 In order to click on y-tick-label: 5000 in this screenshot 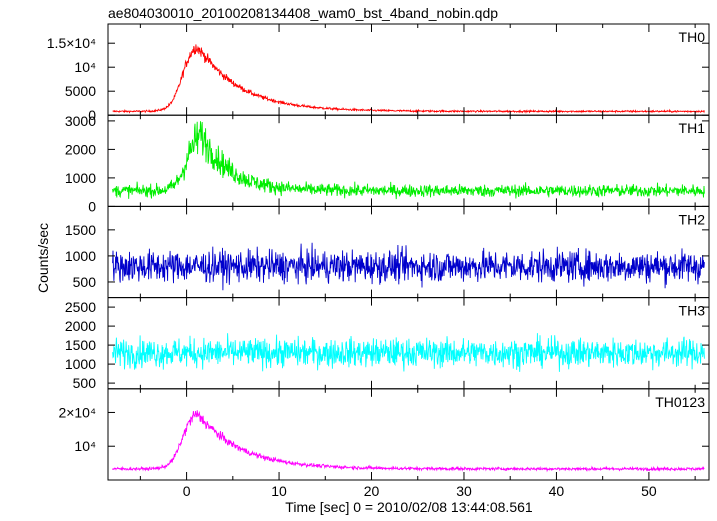, I will do `click(80, 91)`.